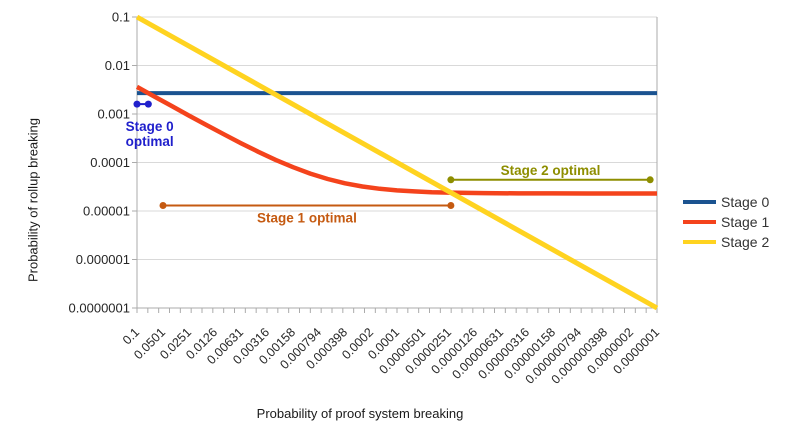 The height and width of the screenshot is (443, 787). What do you see at coordinates (699, 202) in the screenshot?
I see `stage-0-line-swatch` at bounding box center [699, 202].